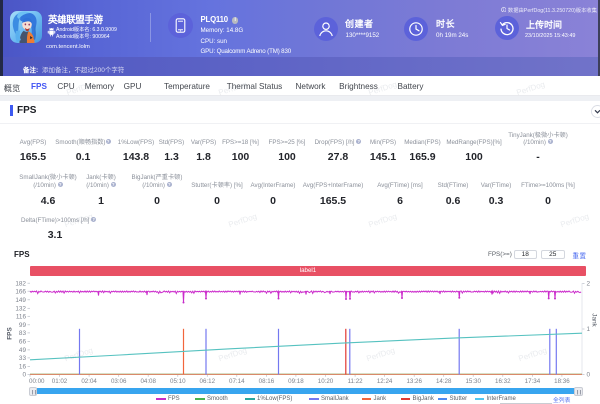 This screenshot has height=404, width=600. What do you see at coordinates (589, 329) in the screenshot?
I see `svg-text: 1` at bounding box center [589, 329].